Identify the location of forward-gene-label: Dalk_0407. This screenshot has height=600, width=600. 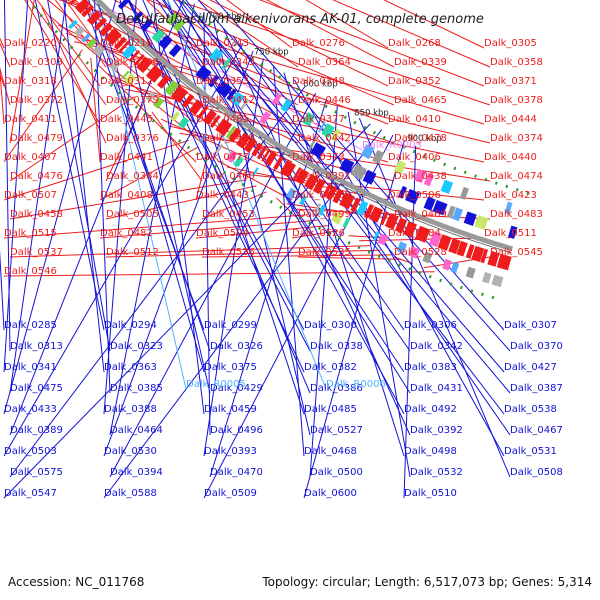
(30, 157).